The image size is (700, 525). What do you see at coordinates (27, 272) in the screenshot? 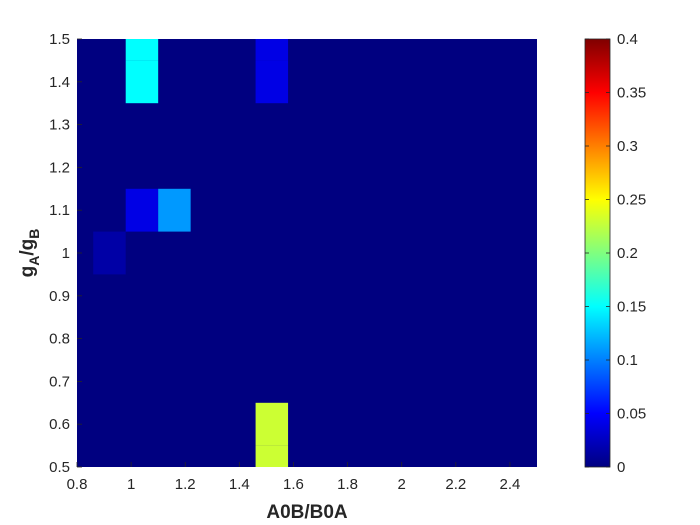
I see `y-label-g: g` at bounding box center [27, 272].